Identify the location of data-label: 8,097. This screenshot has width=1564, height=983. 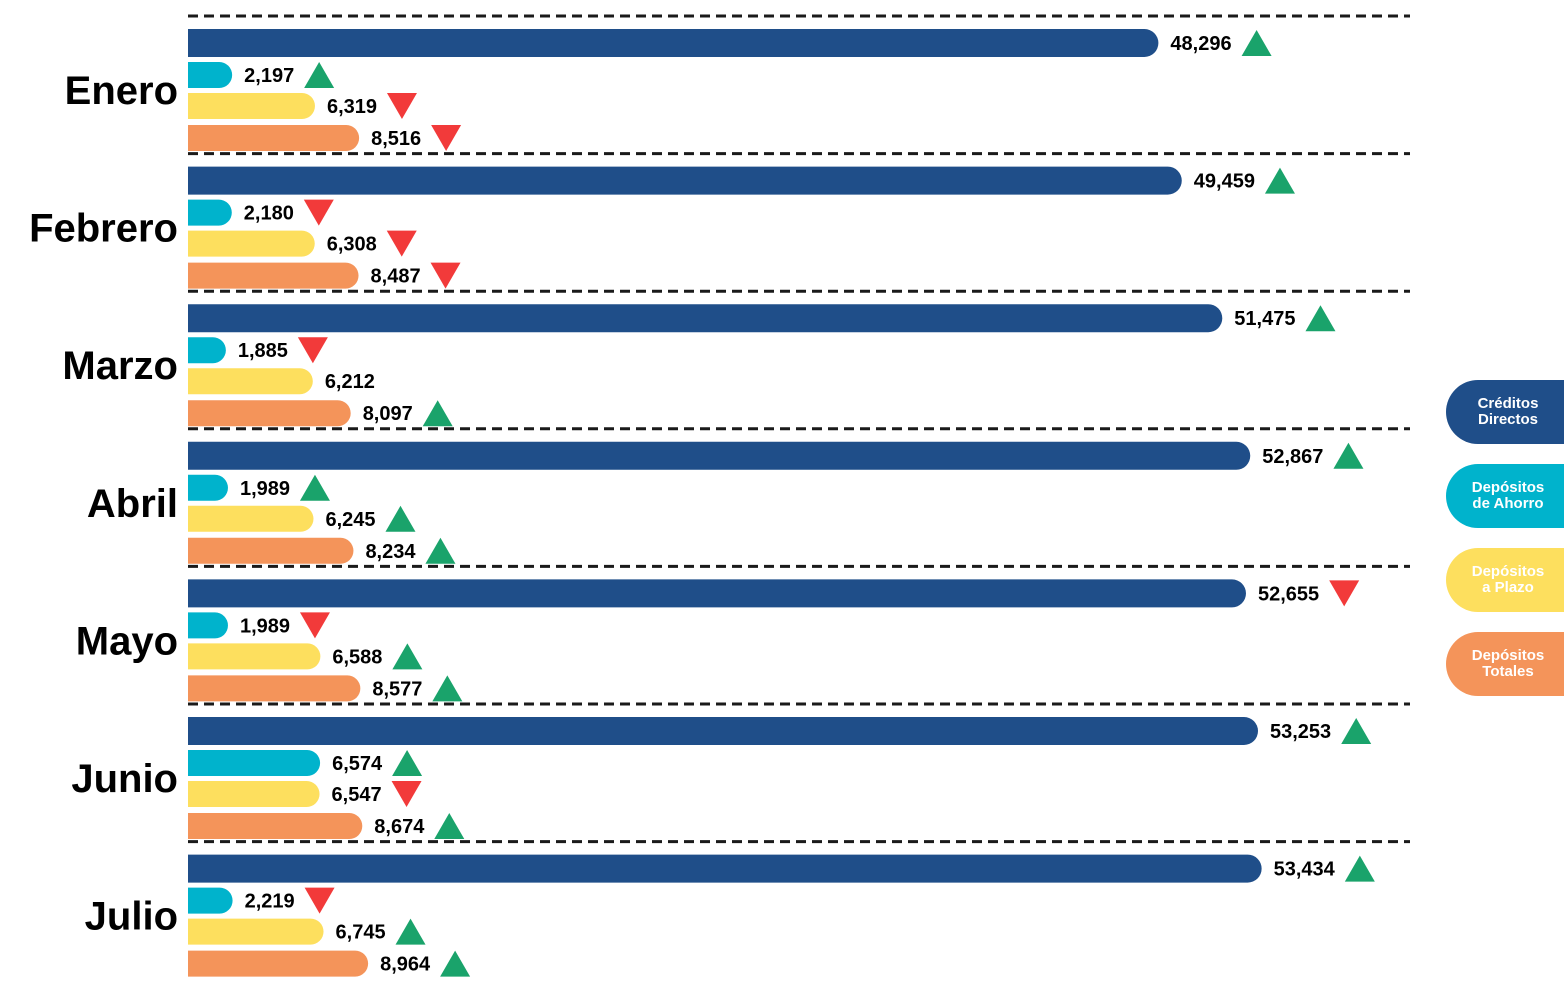
(388, 414).